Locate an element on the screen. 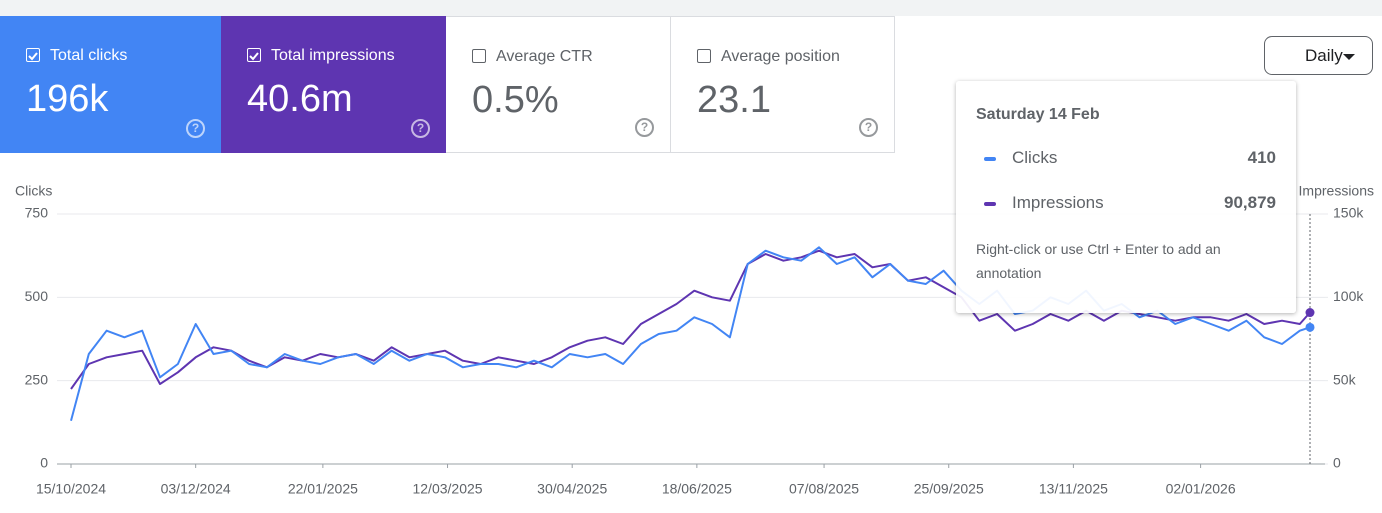  x-tick-label: 02/01/2026 is located at coordinates (1201, 489).